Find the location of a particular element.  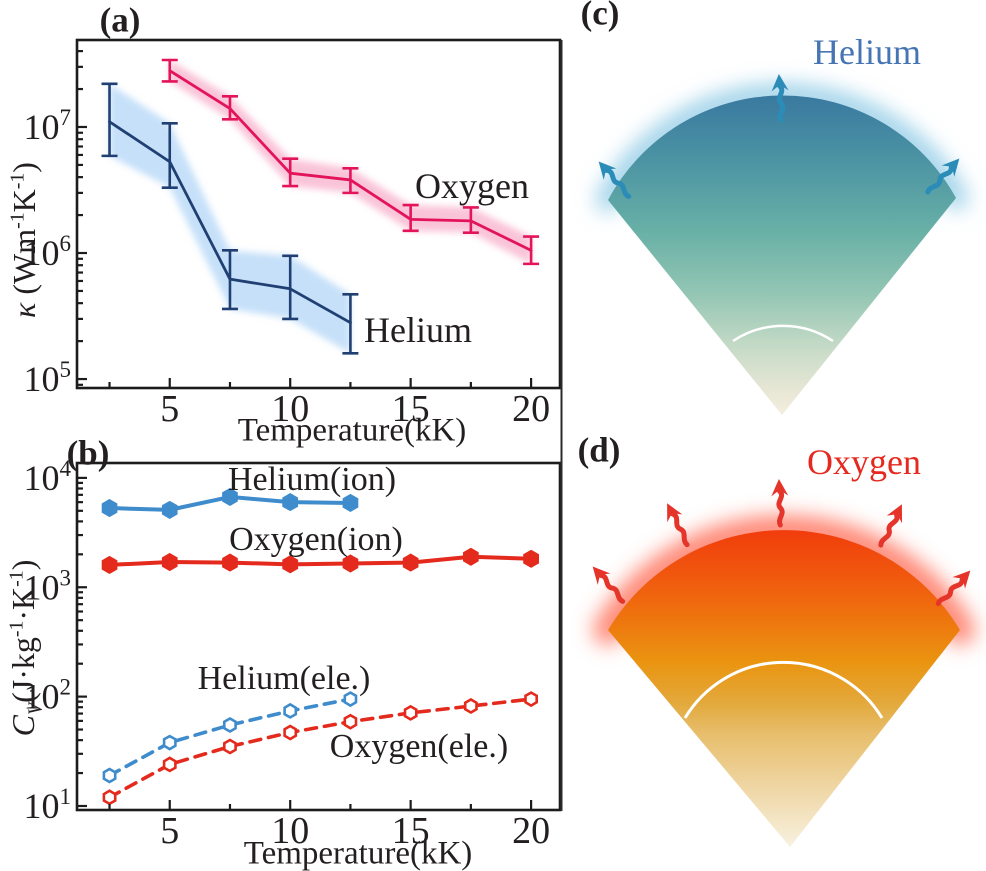

fan-body-c is located at coordinates (782, 255).